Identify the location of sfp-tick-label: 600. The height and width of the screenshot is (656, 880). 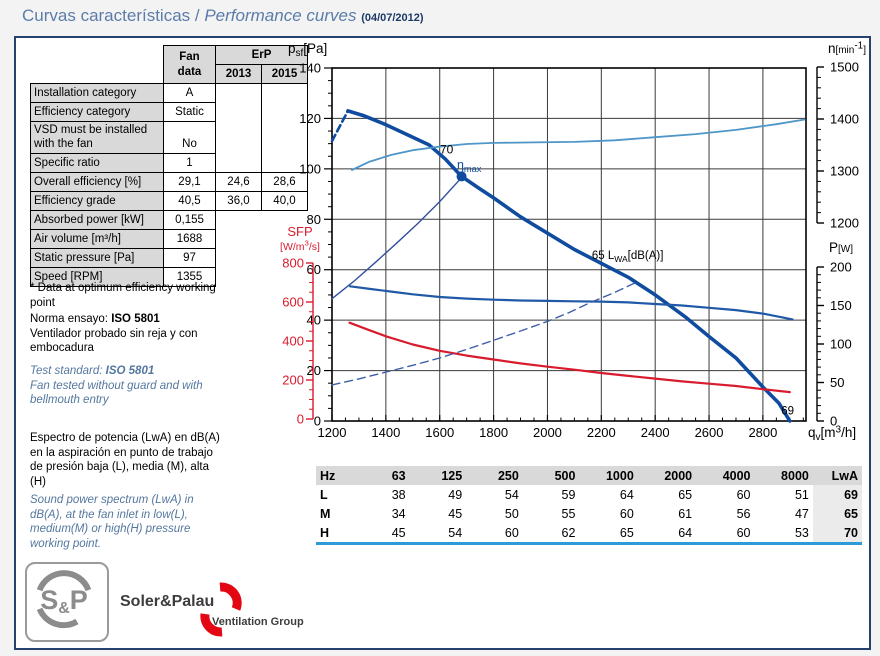
(293, 302).